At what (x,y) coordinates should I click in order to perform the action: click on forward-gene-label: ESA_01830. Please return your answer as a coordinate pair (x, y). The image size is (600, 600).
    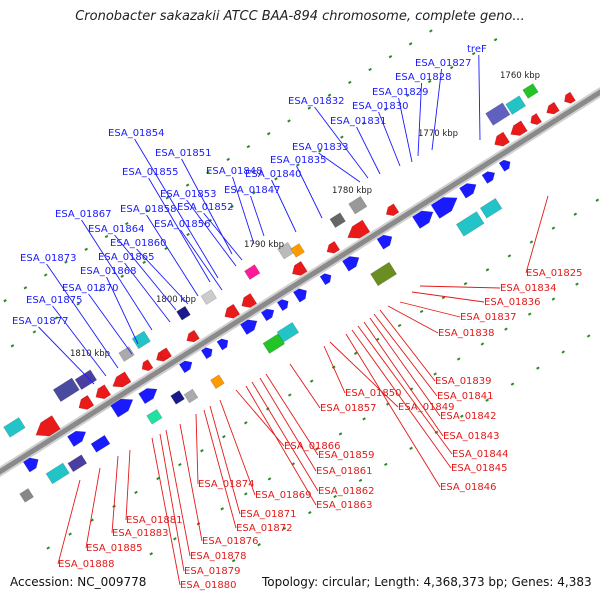
    Looking at the image, I should click on (380, 106).